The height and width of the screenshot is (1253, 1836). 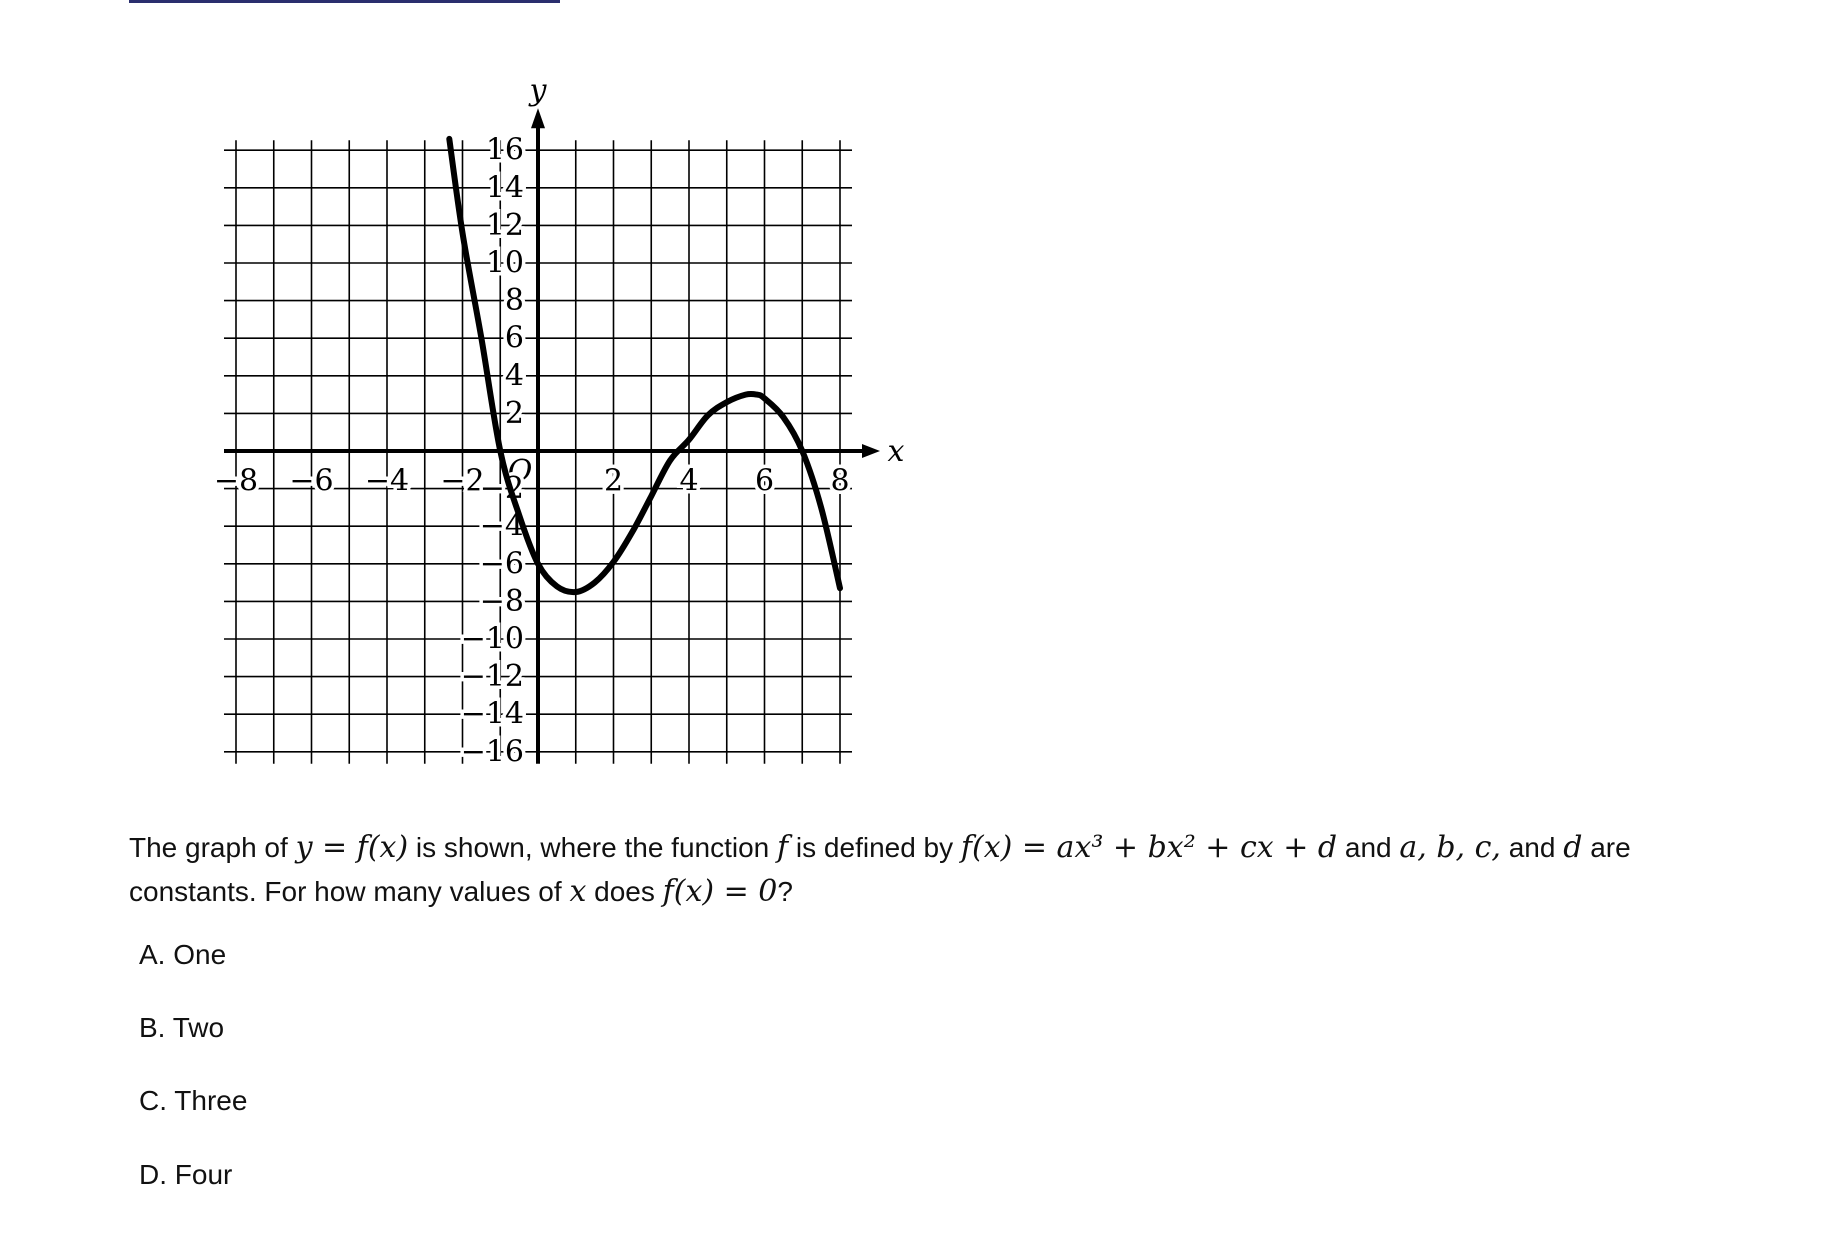 What do you see at coordinates (1573, 847) in the screenshot?
I see `math-constant-d: d` at bounding box center [1573, 847].